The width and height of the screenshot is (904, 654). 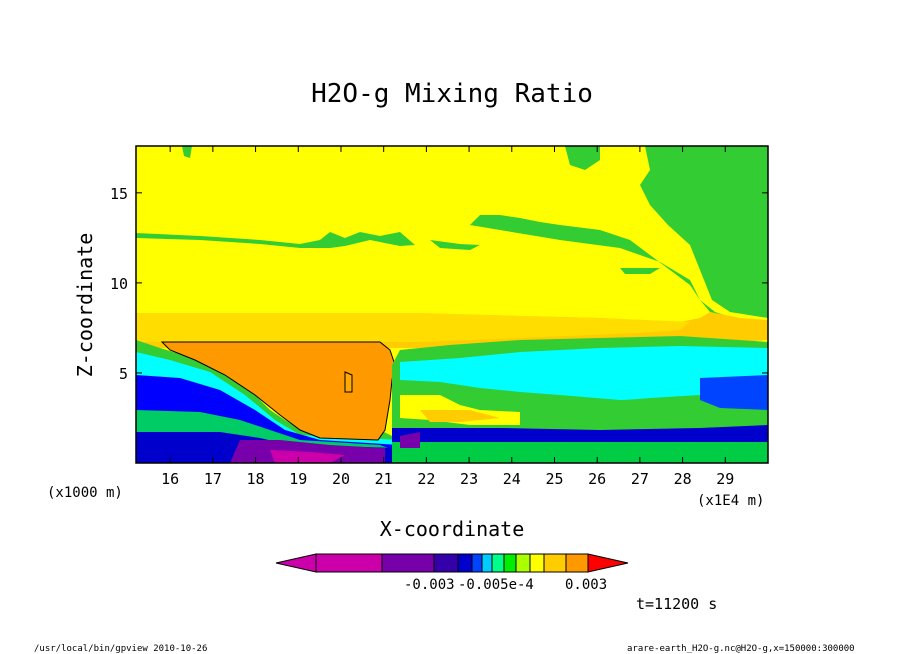 What do you see at coordinates (275, 240) in the screenshot?
I see `region-upper-green-band` at bounding box center [275, 240].